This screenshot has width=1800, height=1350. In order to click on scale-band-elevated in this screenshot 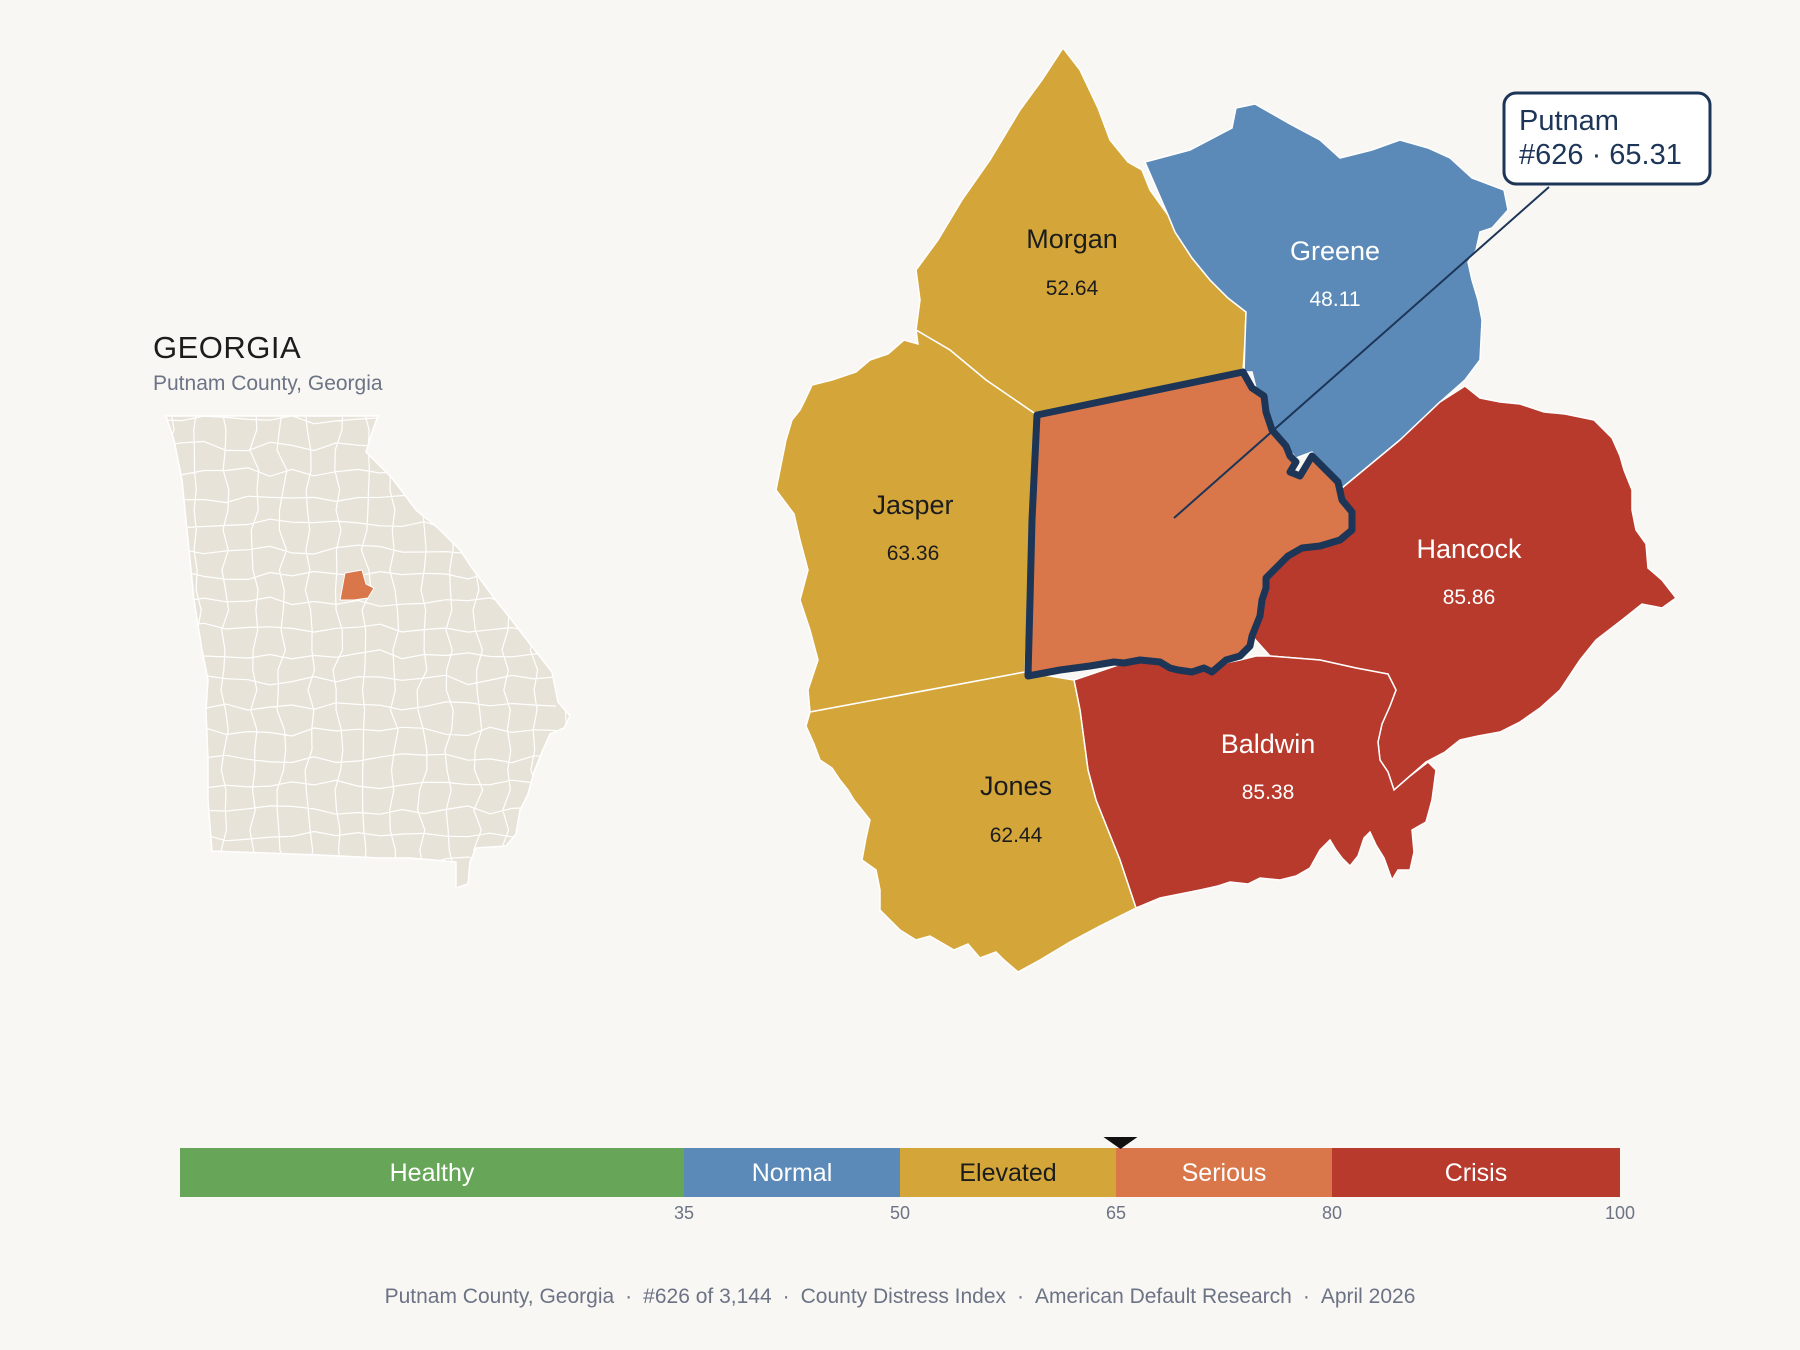, I will do `click(1008, 1172)`.